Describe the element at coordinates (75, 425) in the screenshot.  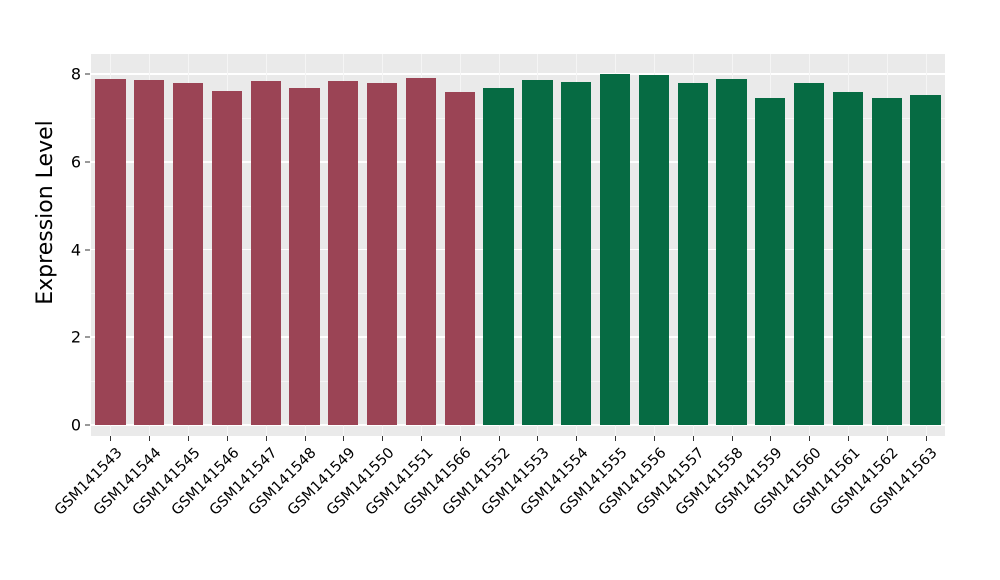
I see `y-axis-tick-label: 0` at that location.